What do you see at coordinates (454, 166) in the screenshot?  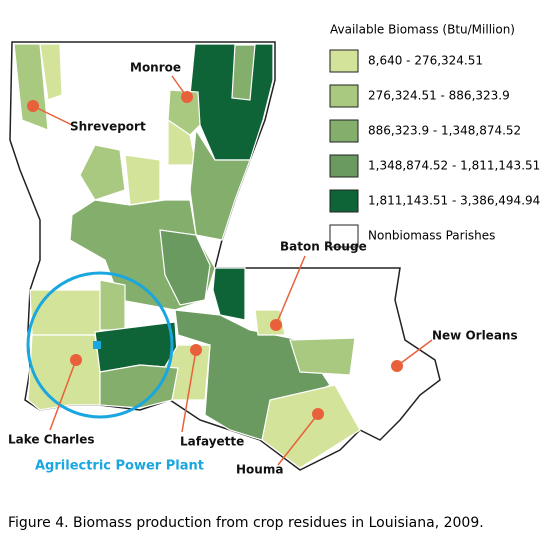 I see `legend-label: 1,348,874.52 - 1,811,143.51` at bounding box center [454, 166].